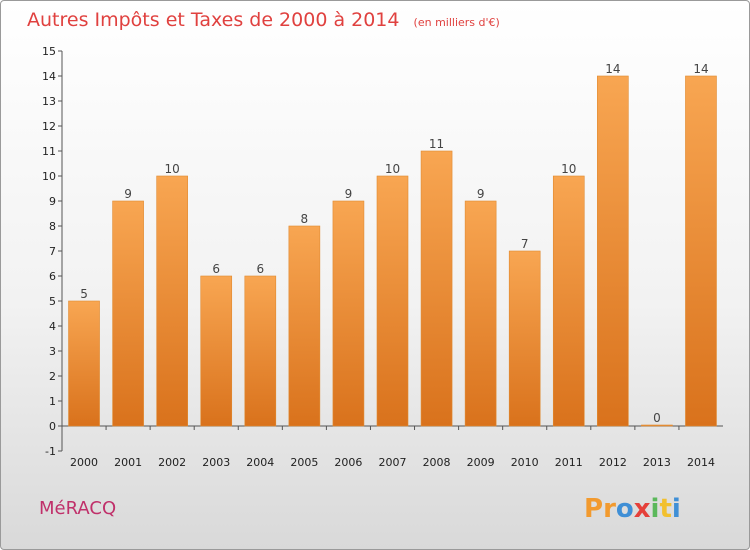 Image resolution: width=750 pixels, height=550 pixels. What do you see at coordinates (52, 401) in the screenshot?
I see `y-tick-label: 1` at bounding box center [52, 401].